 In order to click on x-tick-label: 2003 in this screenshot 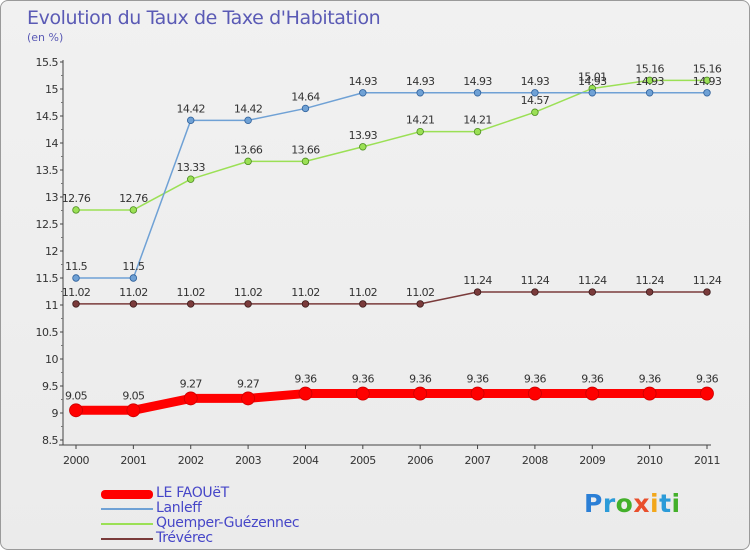, I will do `click(248, 460)`.